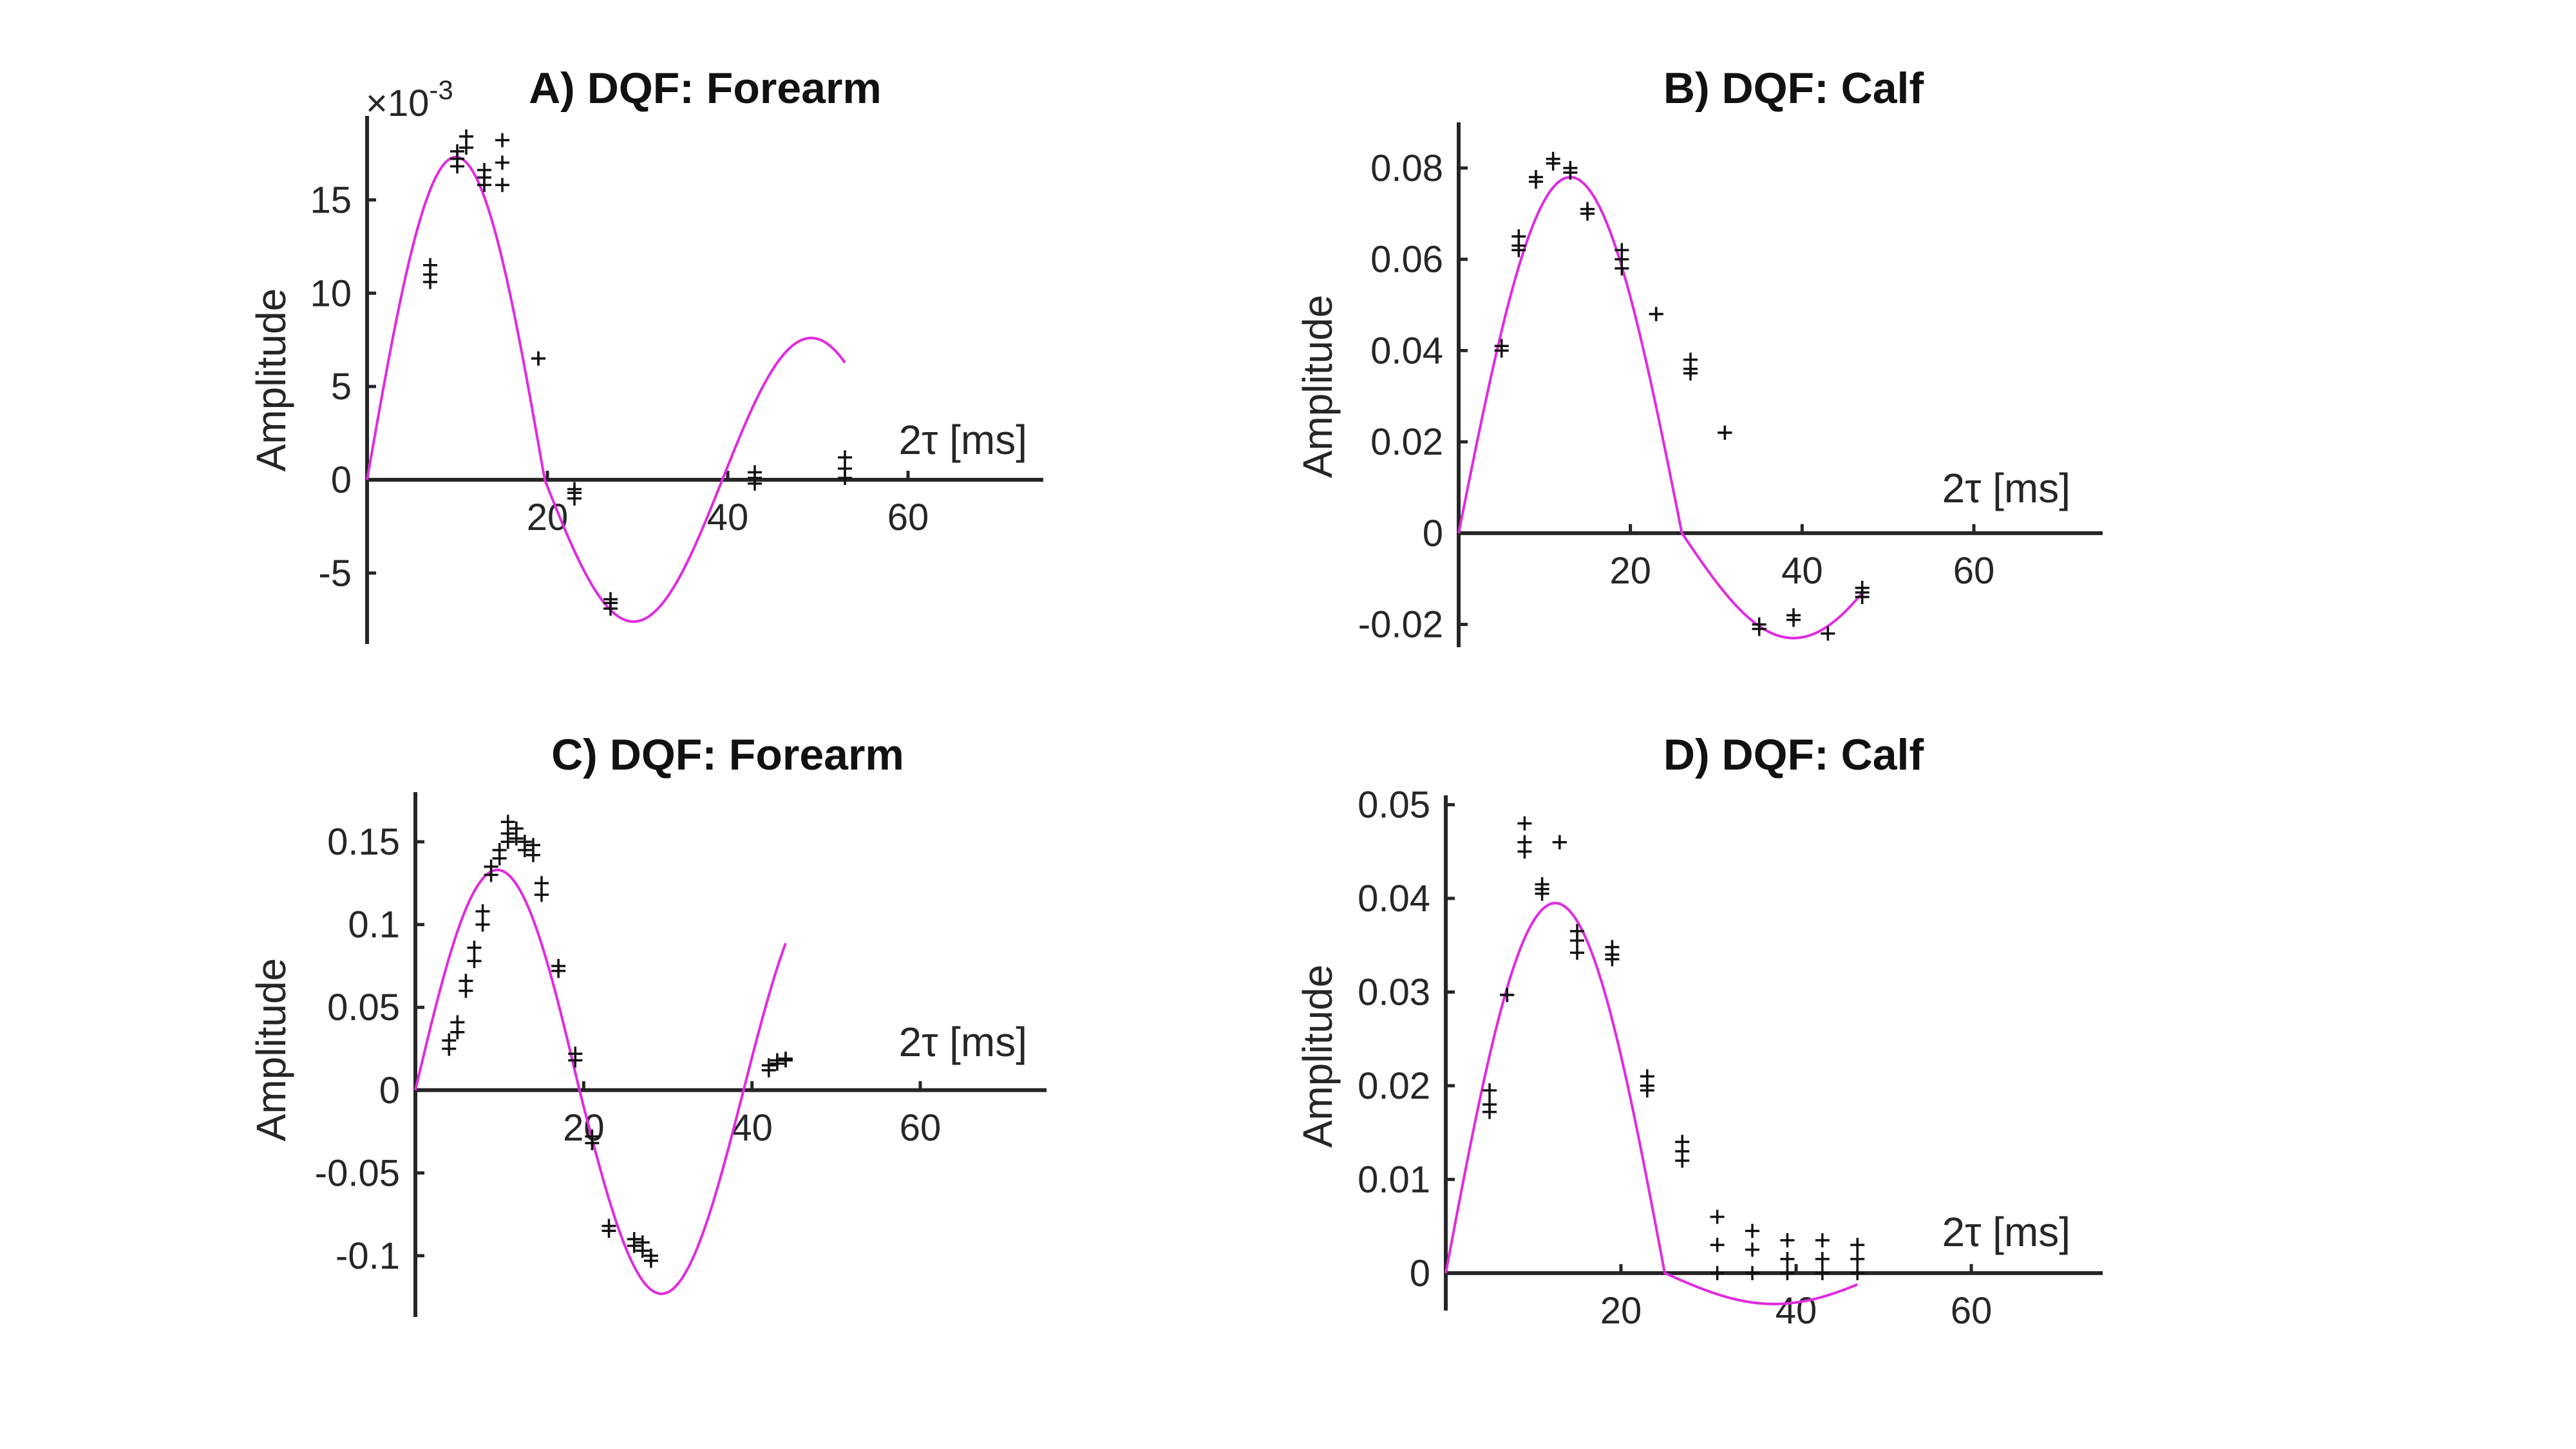 The width and height of the screenshot is (2576, 1449). Describe the element at coordinates (1394, 1179) in the screenshot. I see `panel-d-y-tick-label: 0.01` at that location.